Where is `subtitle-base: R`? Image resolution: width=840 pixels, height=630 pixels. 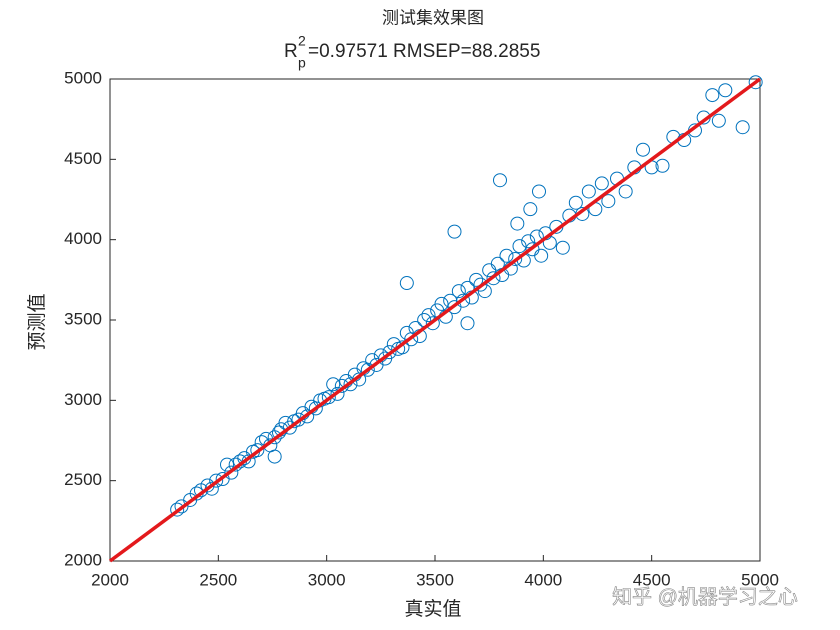 subtitle-base: R is located at coordinates (291, 51).